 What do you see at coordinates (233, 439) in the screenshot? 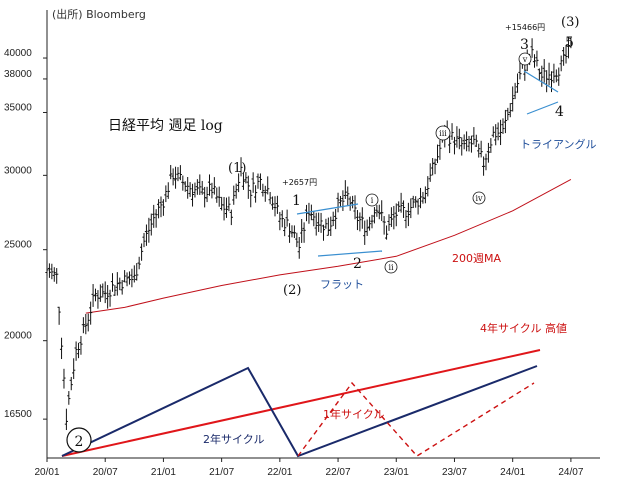
I see `two-year-label: 2年サイクル` at bounding box center [233, 439].